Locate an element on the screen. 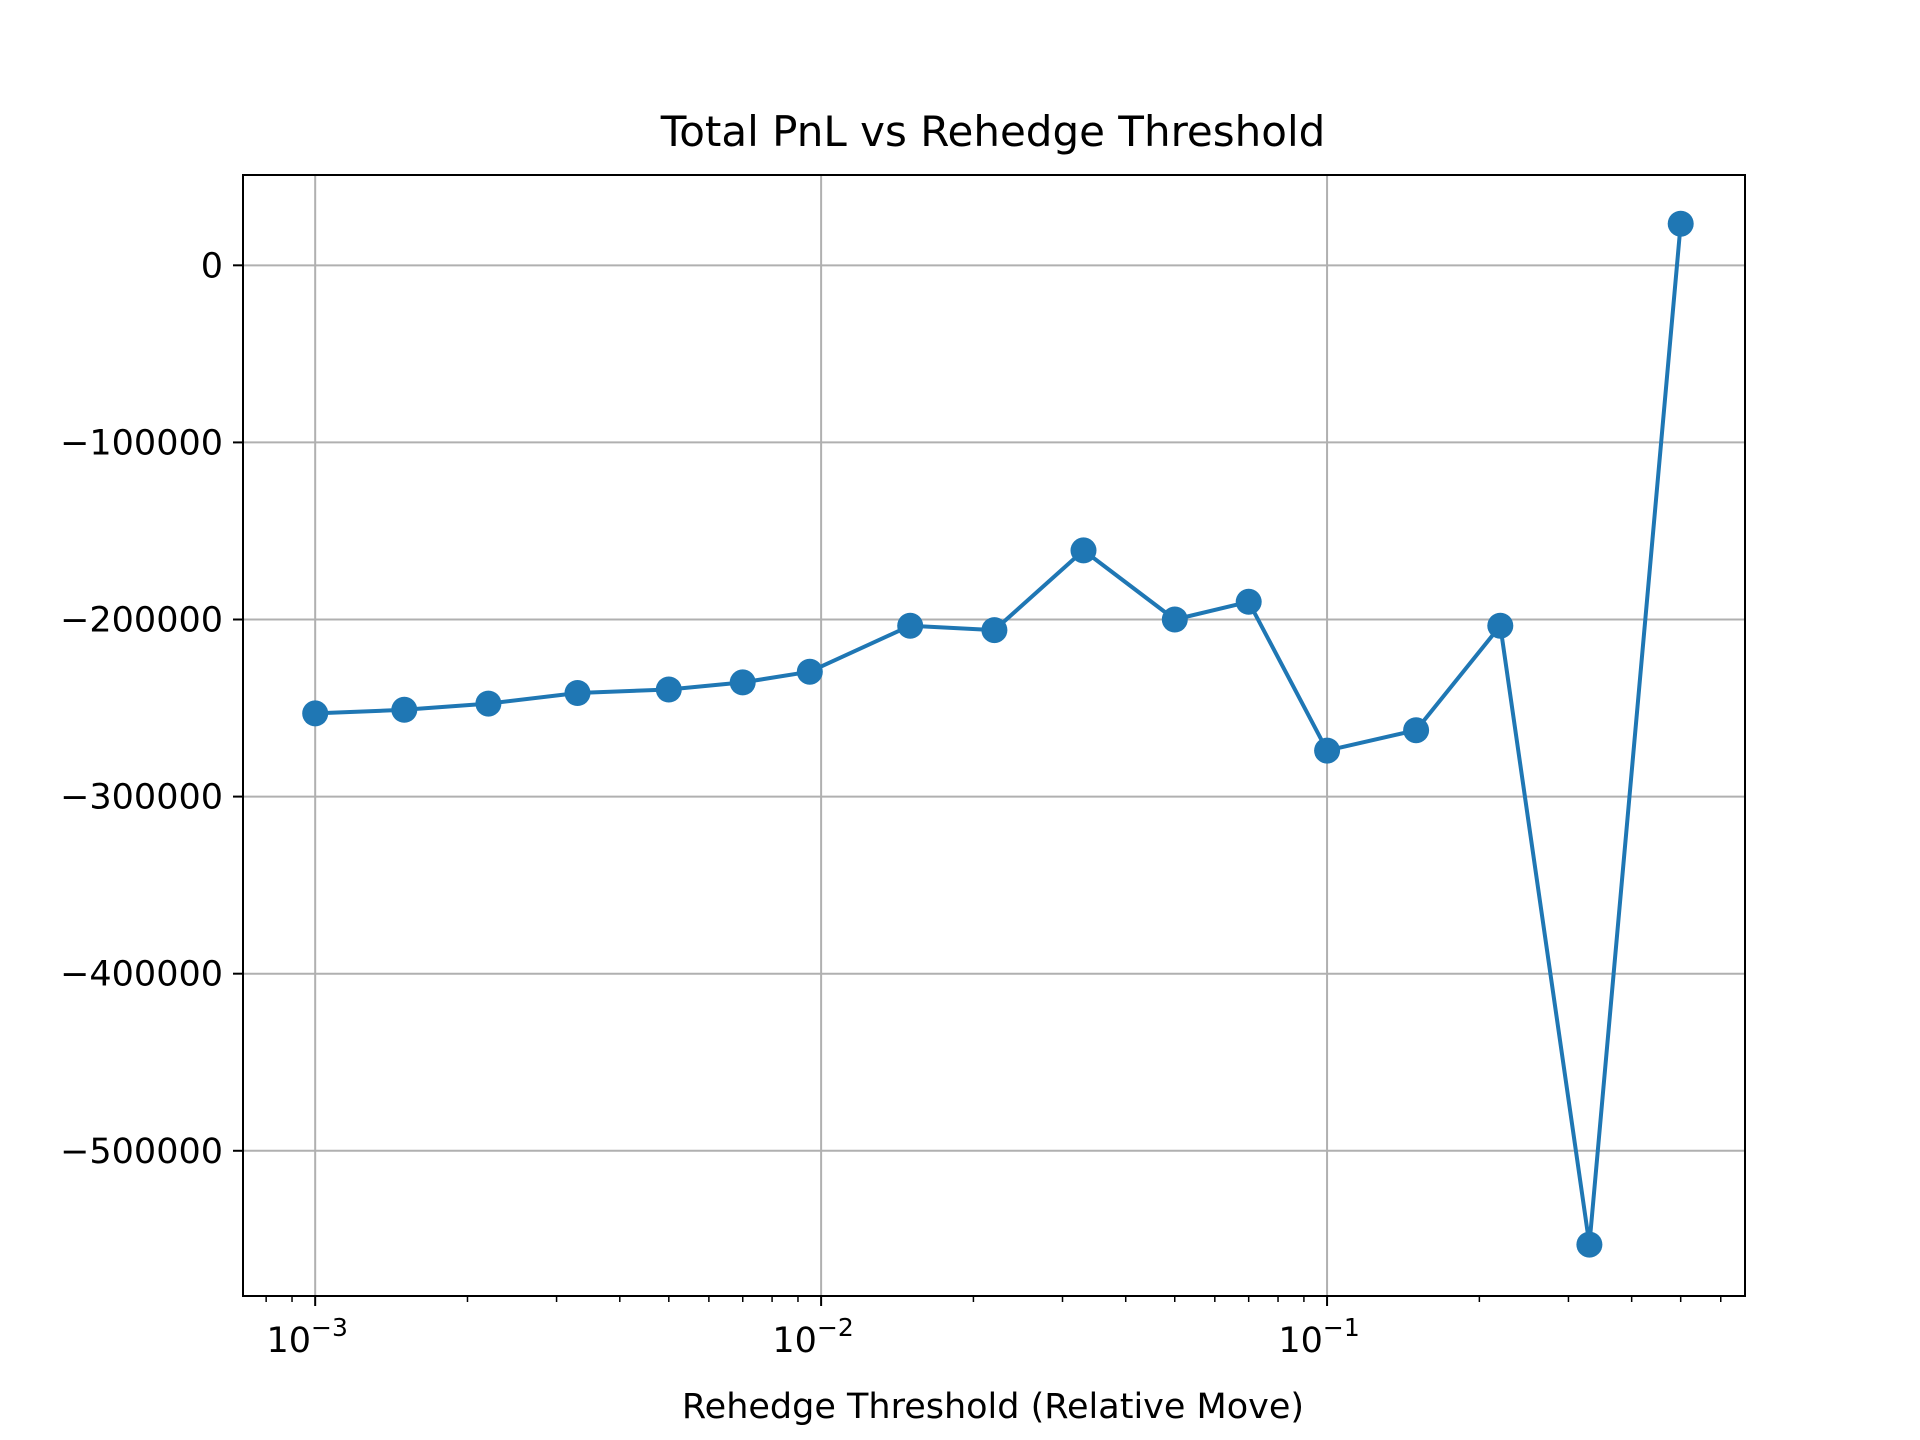  x-tick-label: 10⁻² is located at coordinates (812, 1337).